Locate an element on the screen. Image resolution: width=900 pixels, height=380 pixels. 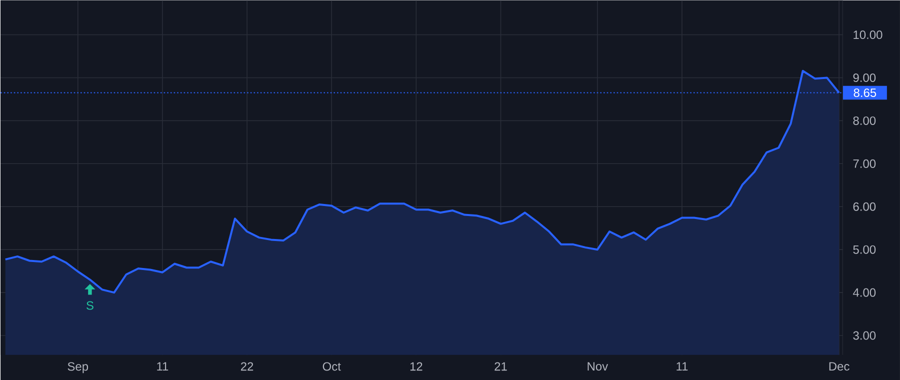
x-tick-label: 12 is located at coordinates (416, 366).